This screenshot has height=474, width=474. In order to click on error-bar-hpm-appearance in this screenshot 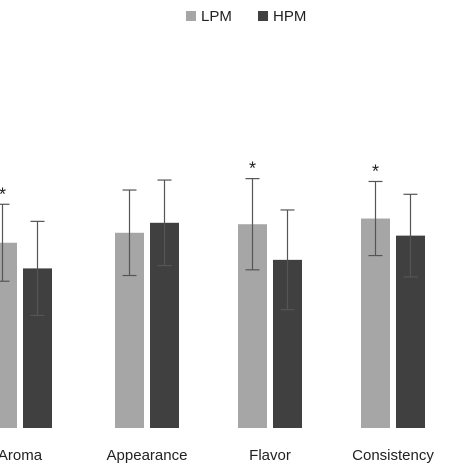, I will do `click(164, 223)`.